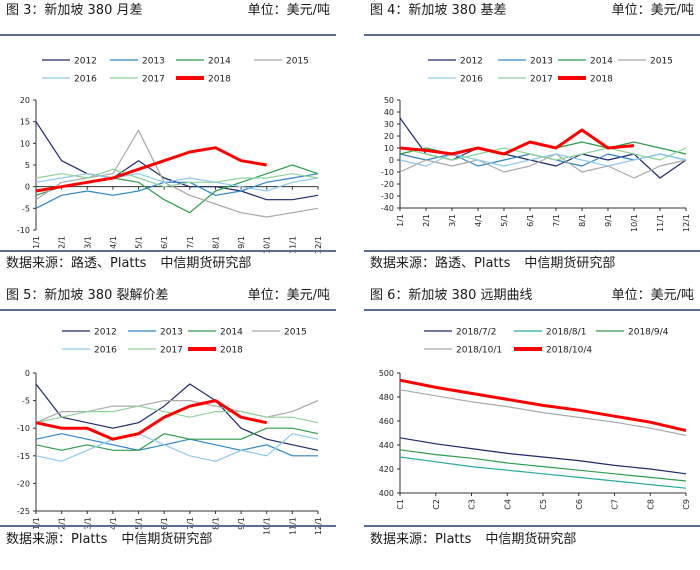  What do you see at coordinates (219, 62) in the screenshot?
I see `legend-label: 2014` at bounding box center [219, 62].